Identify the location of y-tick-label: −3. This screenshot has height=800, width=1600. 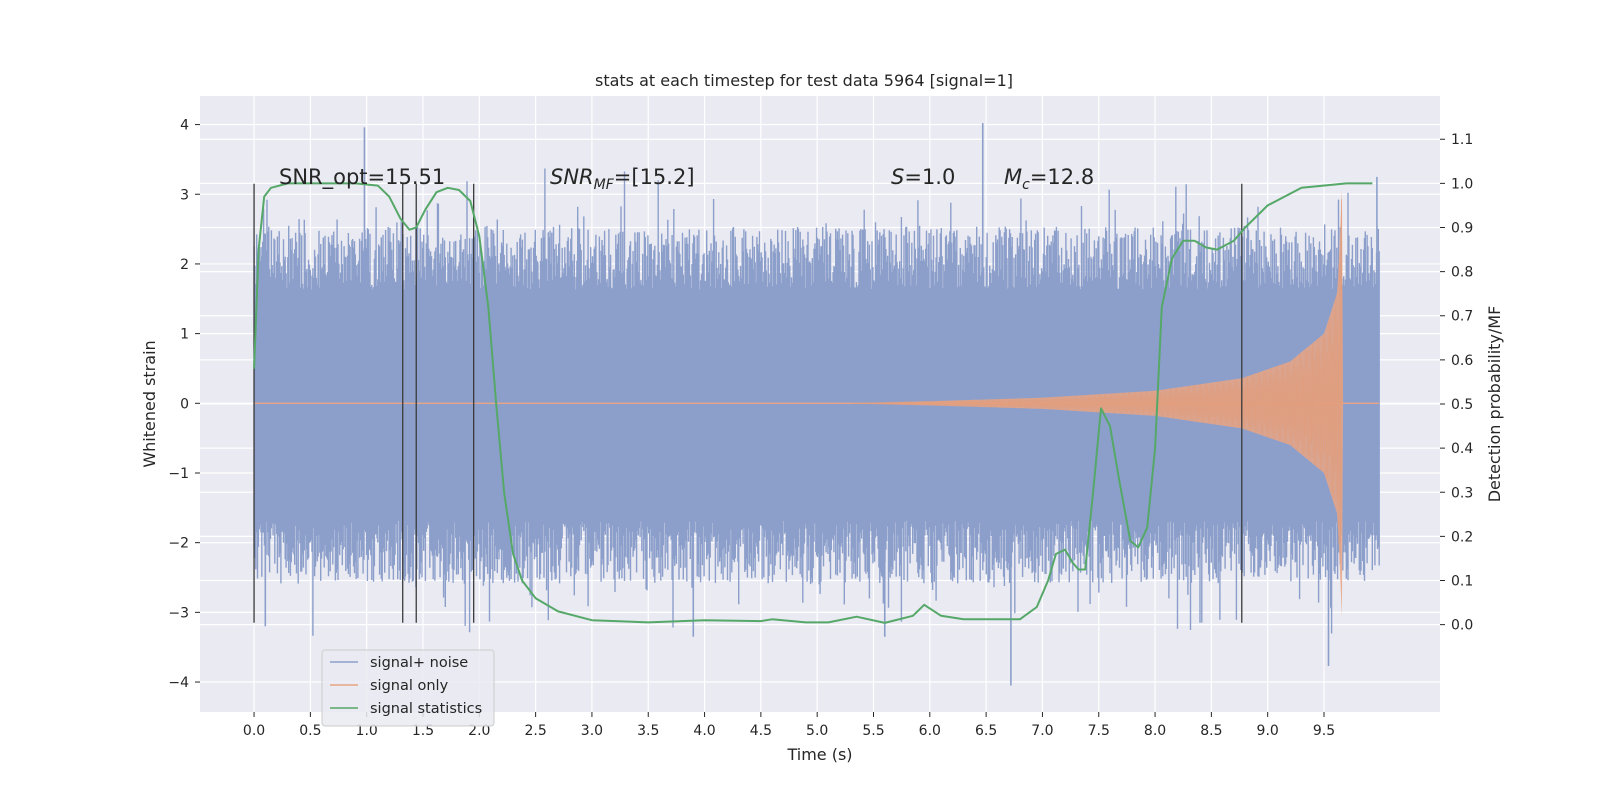
(178, 613).